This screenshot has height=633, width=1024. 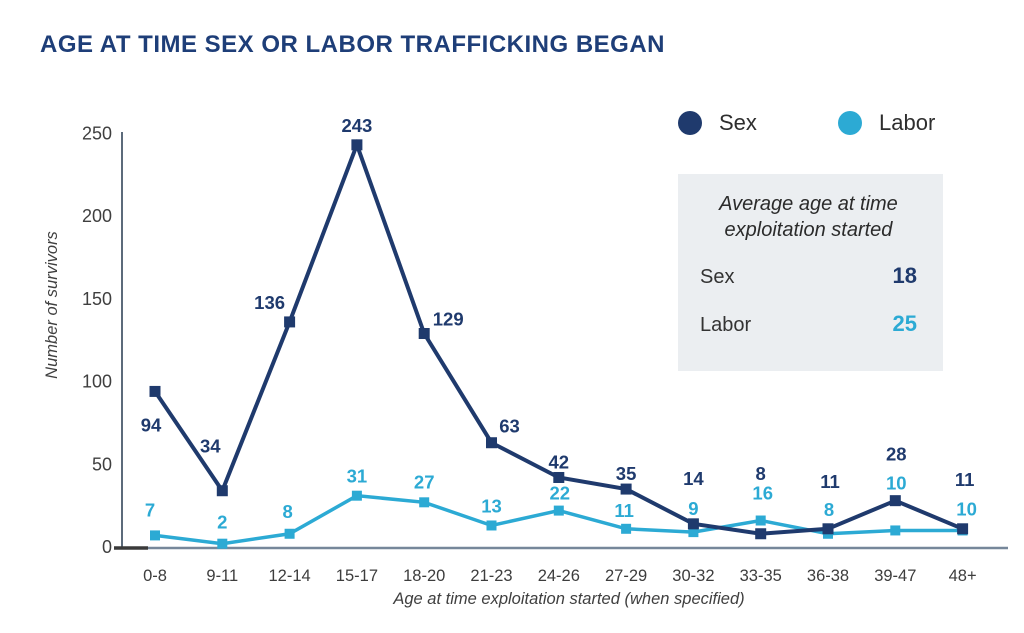 What do you see at coordinates (808, 276) in the screenshot?
I see `info-row-sex: Sex 18` at bounding box center [808, 276].